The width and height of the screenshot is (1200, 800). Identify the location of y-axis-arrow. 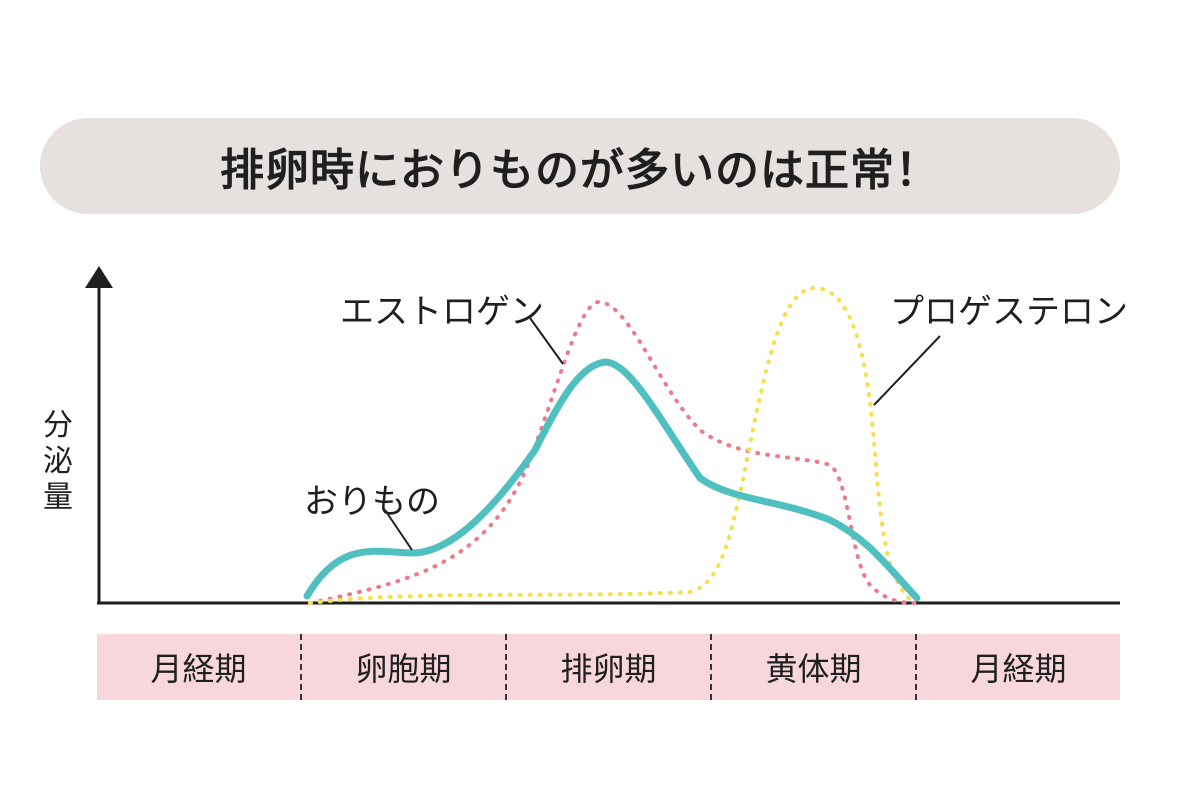
(99, 277).